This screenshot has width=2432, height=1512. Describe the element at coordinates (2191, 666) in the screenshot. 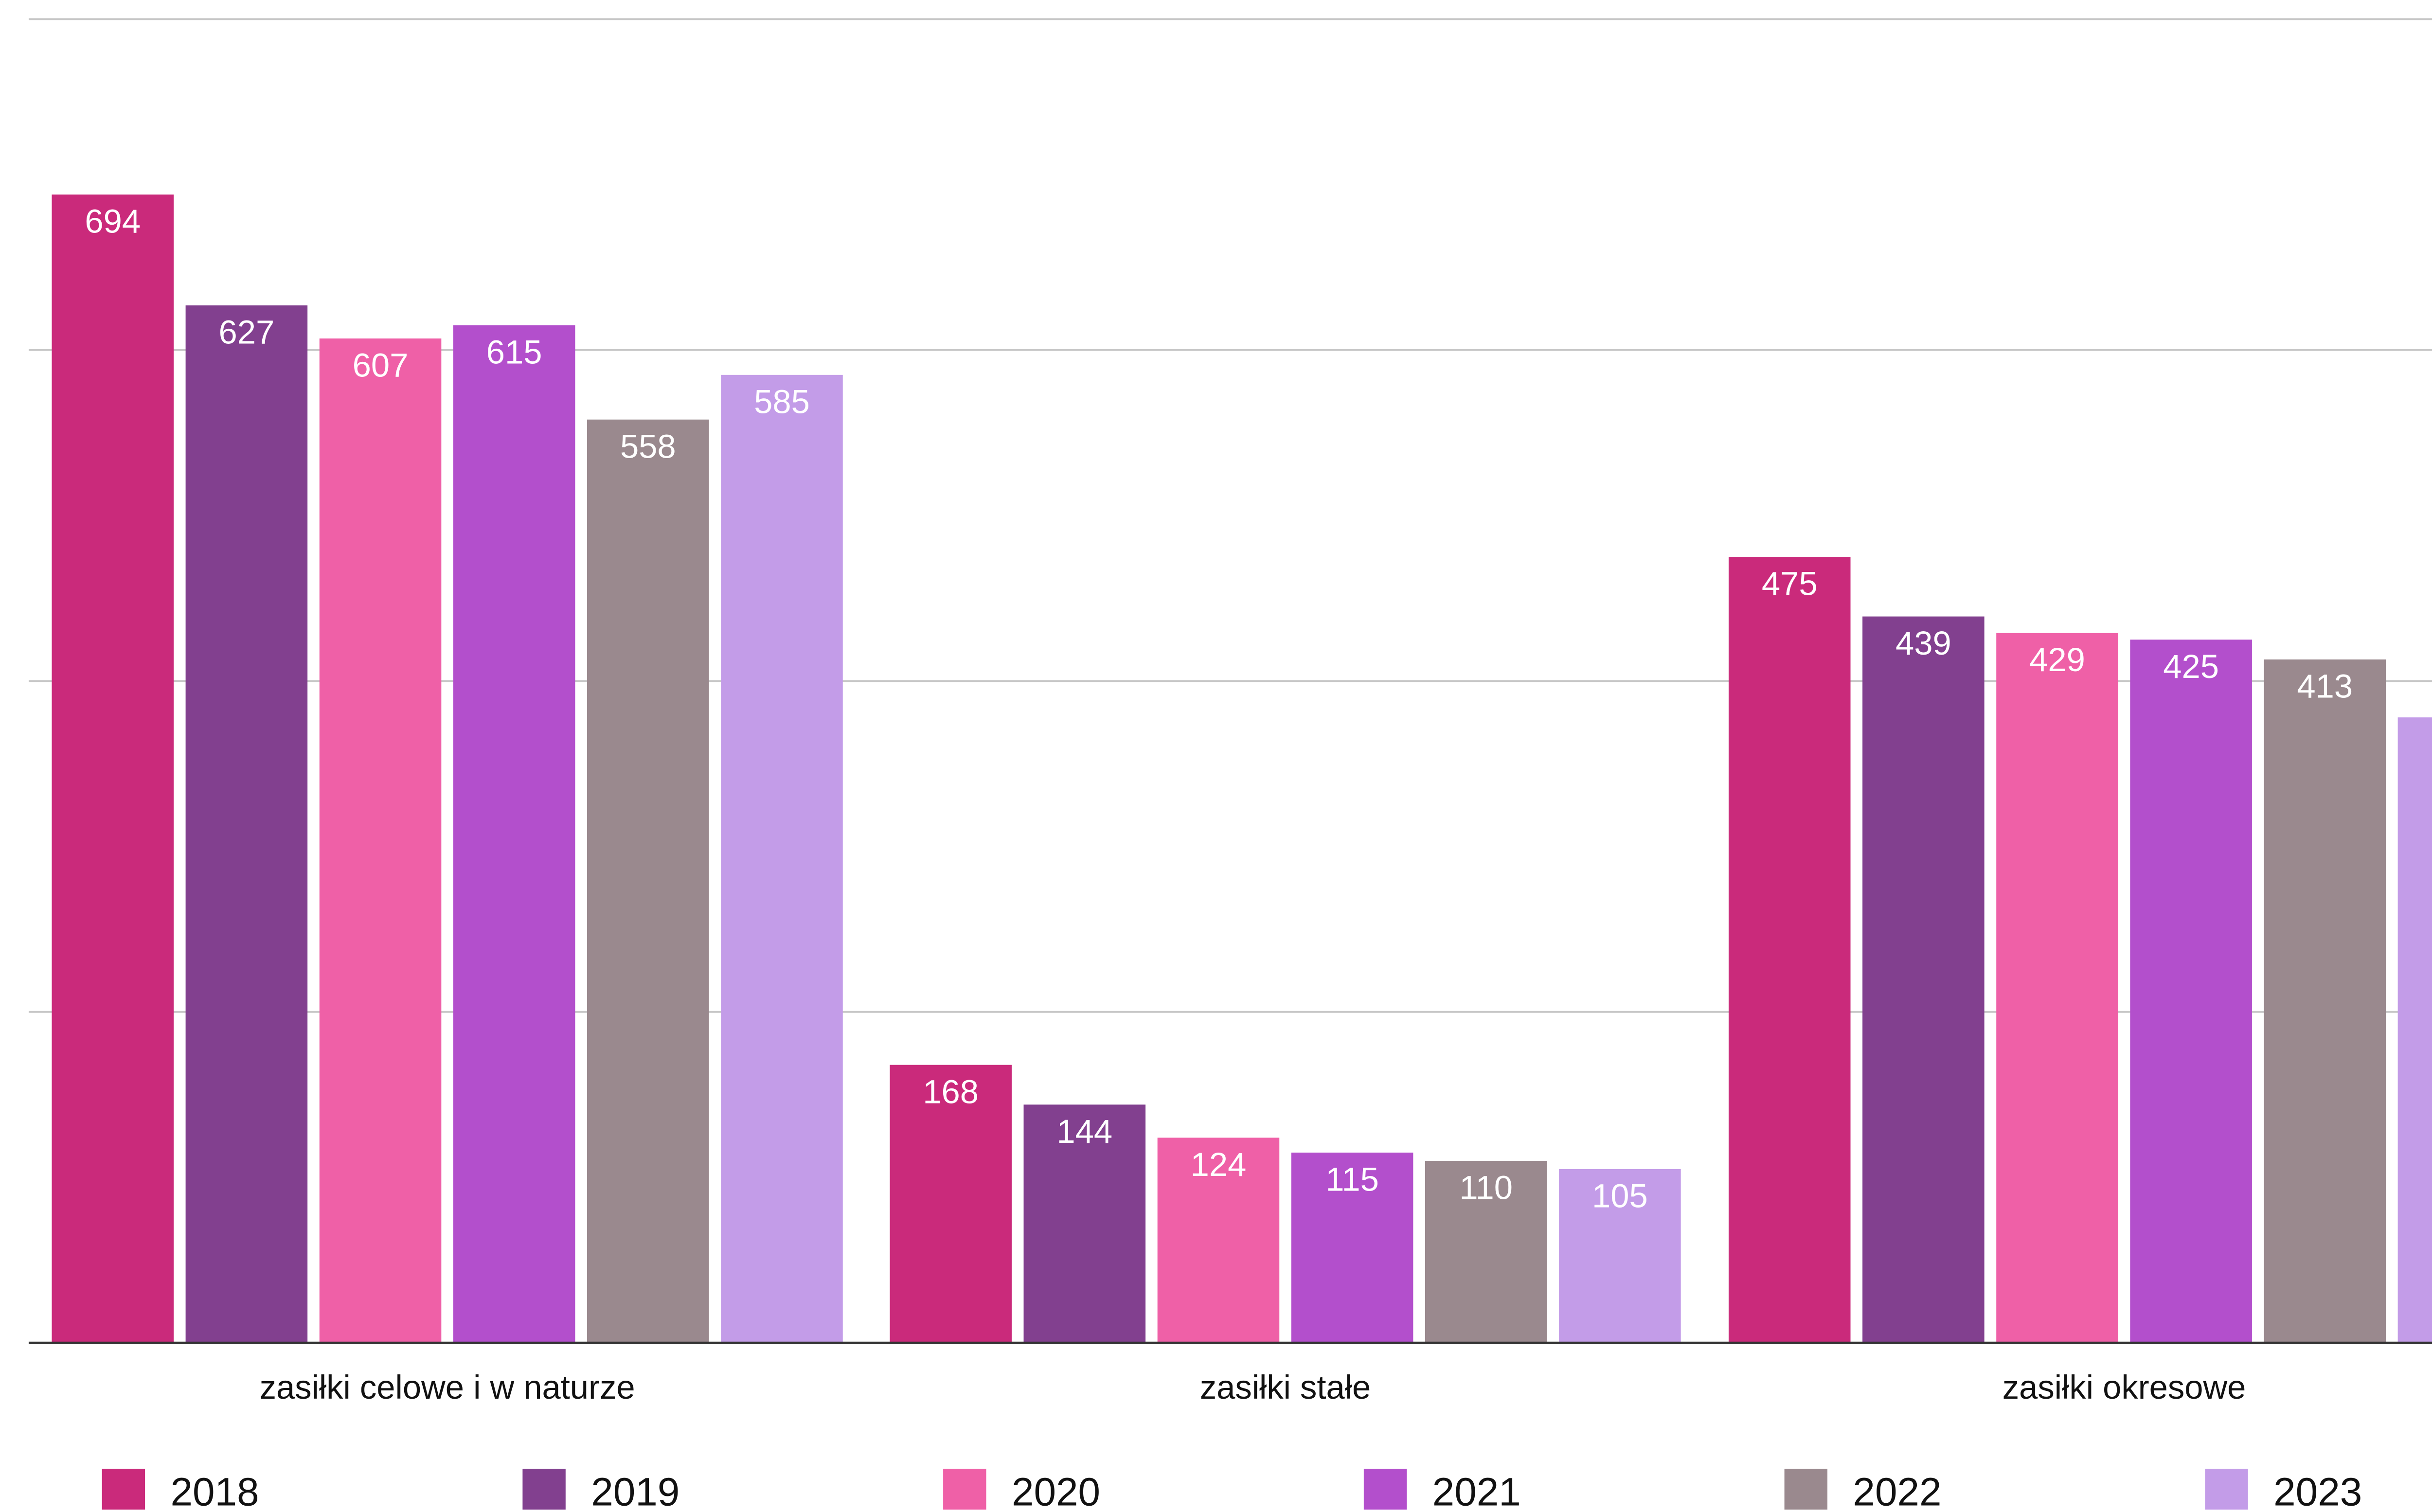

I see `data-label: 425` at that location.